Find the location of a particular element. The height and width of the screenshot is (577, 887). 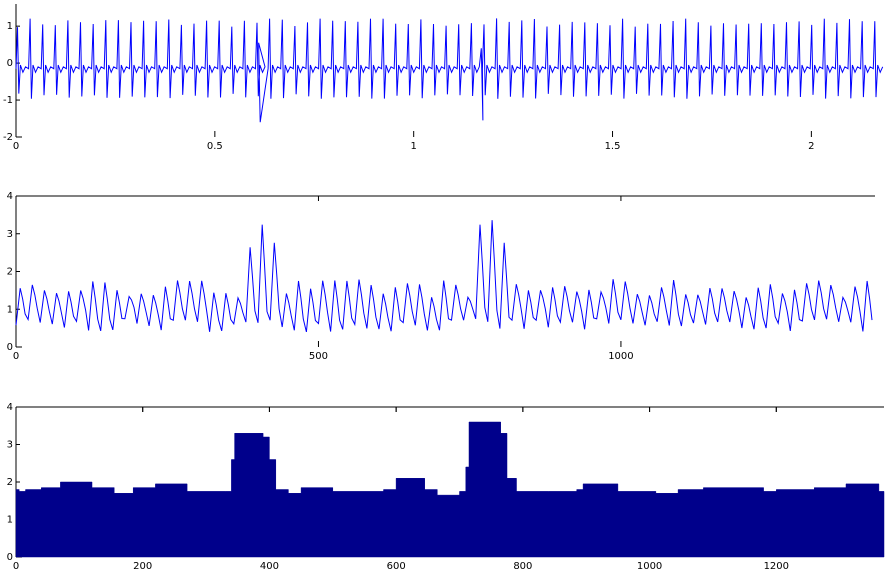

x-tick-label: 600 is located at coordinates (396, 566).